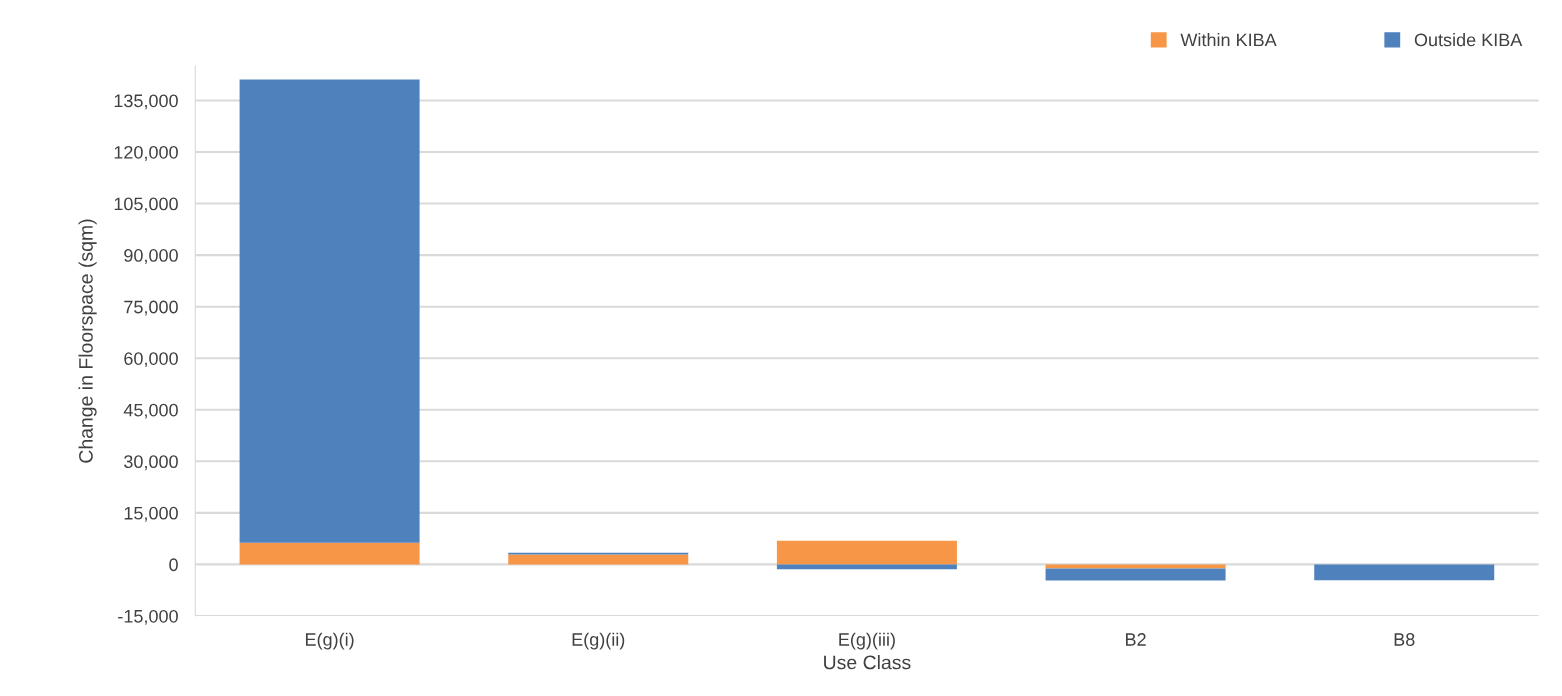 Image resolution: width=1562 pixels, height=696 pixels. What do you see at coordinates (146, 205) in the screenshot?
I see `y-tick-label: 105,000` at bounding box center [146, 205].